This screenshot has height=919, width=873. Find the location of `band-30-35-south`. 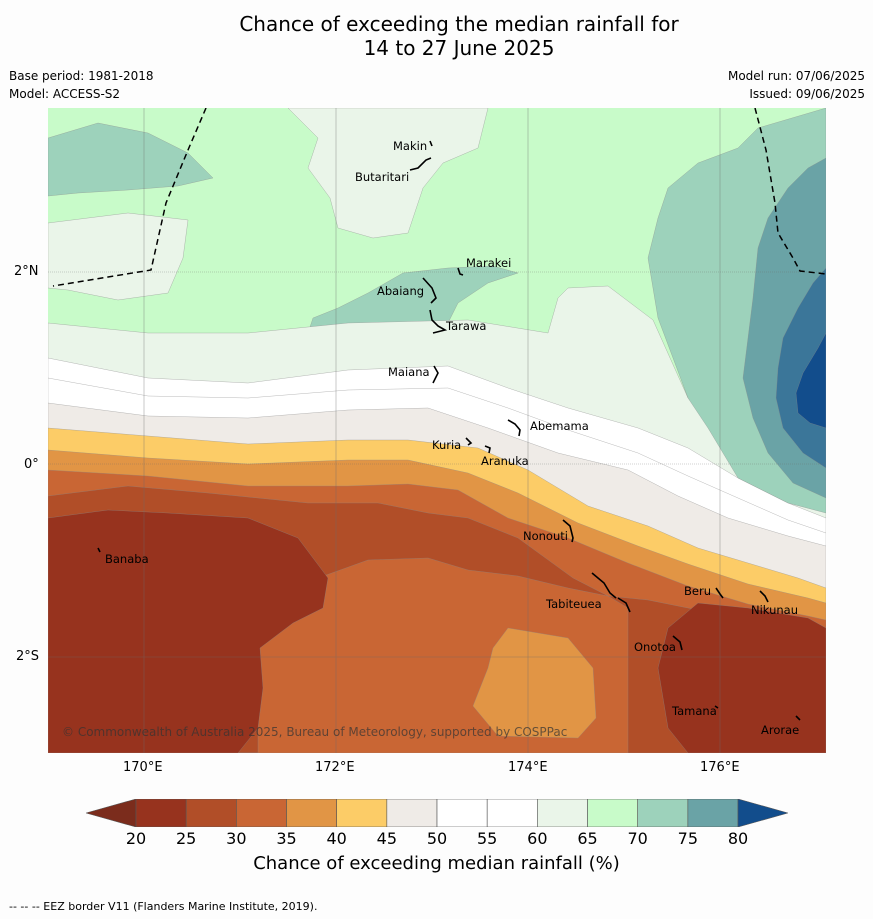

band-30-35-south is located at coordinates (534, 683).